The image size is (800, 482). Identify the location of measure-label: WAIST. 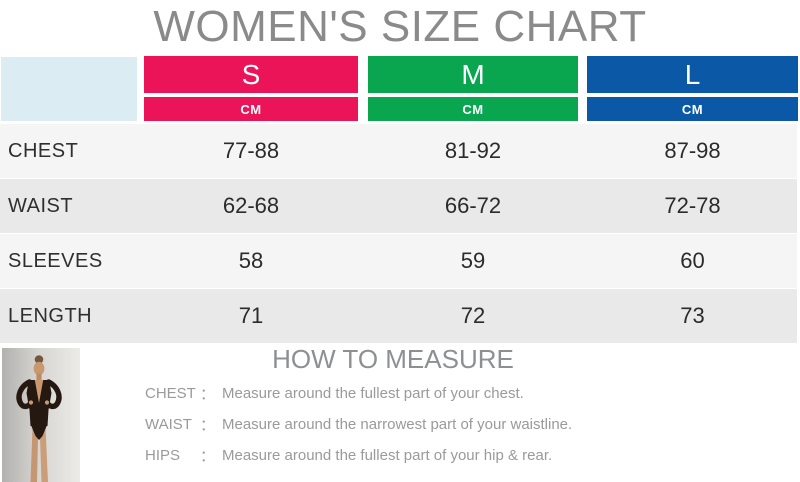
(168, 424).